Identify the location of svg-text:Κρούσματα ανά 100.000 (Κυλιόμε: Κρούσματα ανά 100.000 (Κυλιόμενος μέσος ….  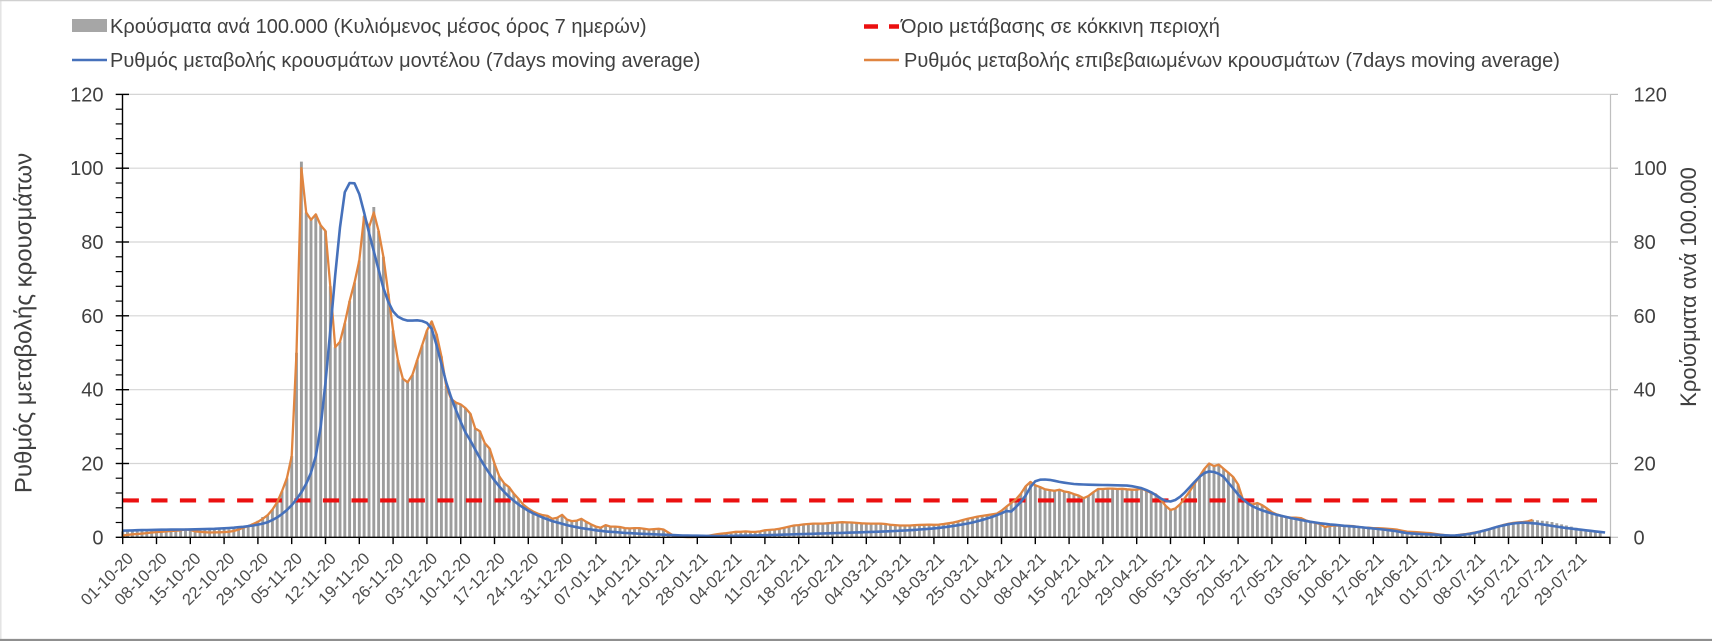
(378, 27).